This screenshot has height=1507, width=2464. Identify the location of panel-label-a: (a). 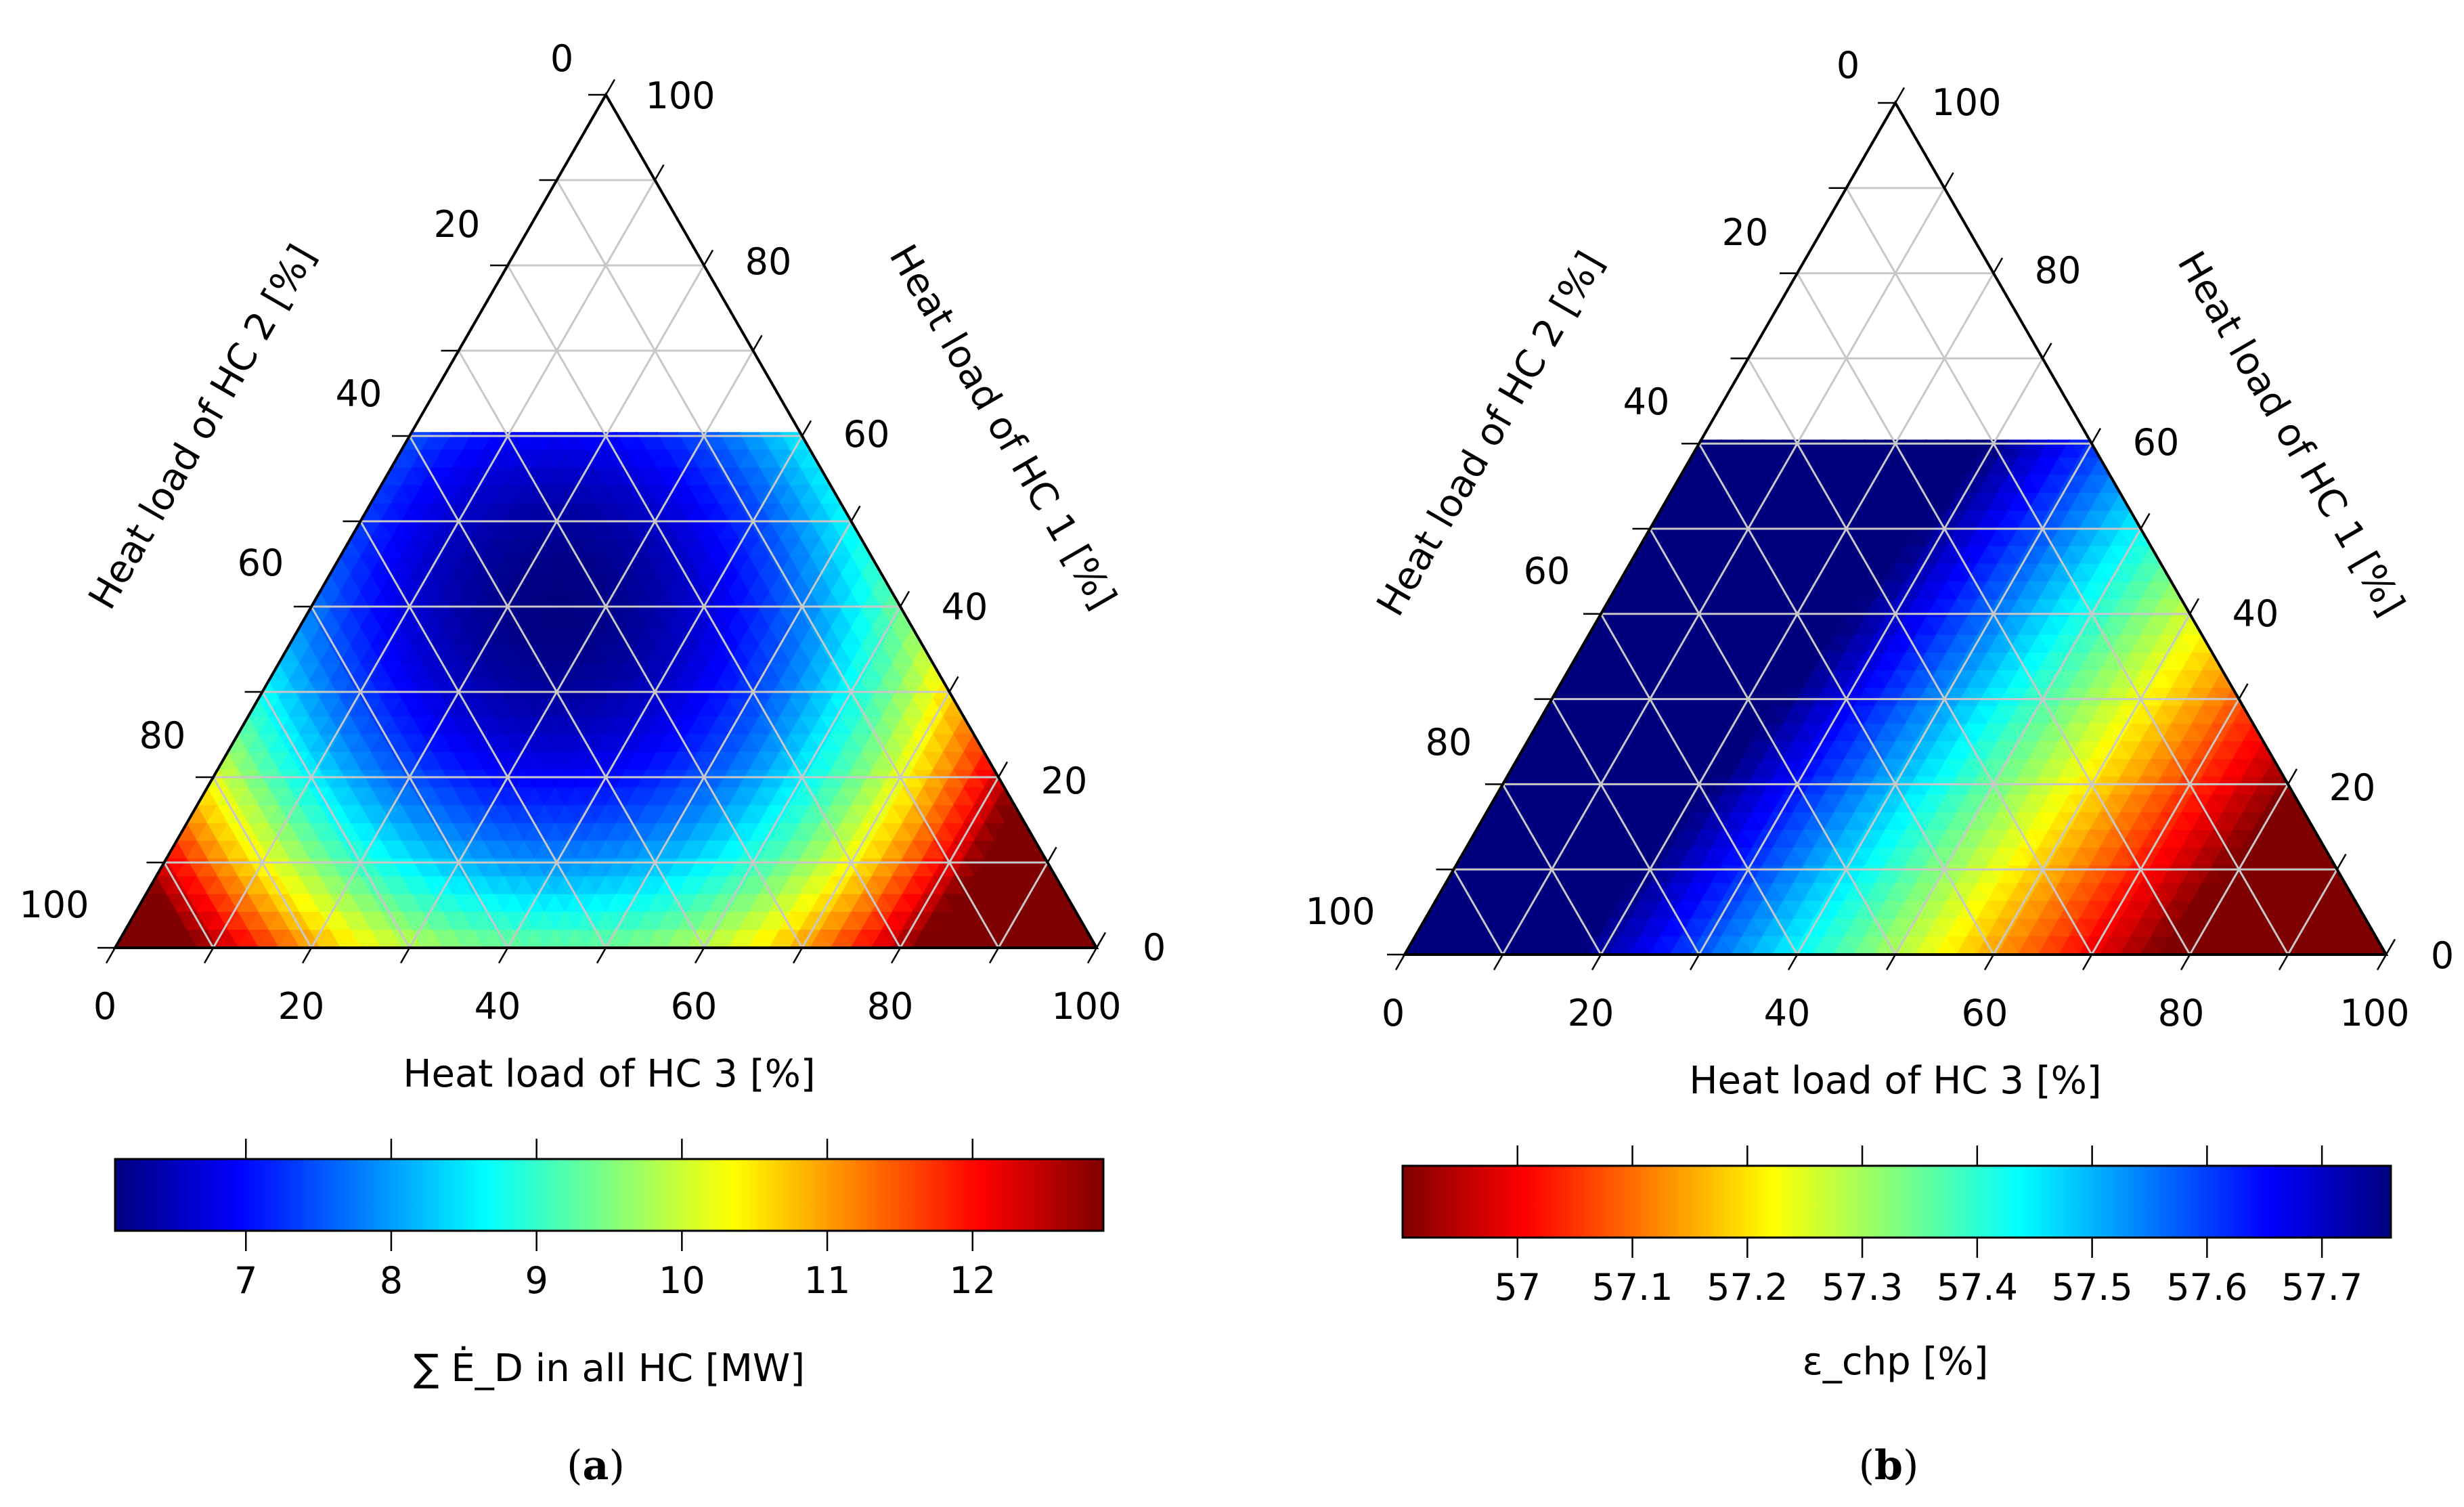
(596, 1465).